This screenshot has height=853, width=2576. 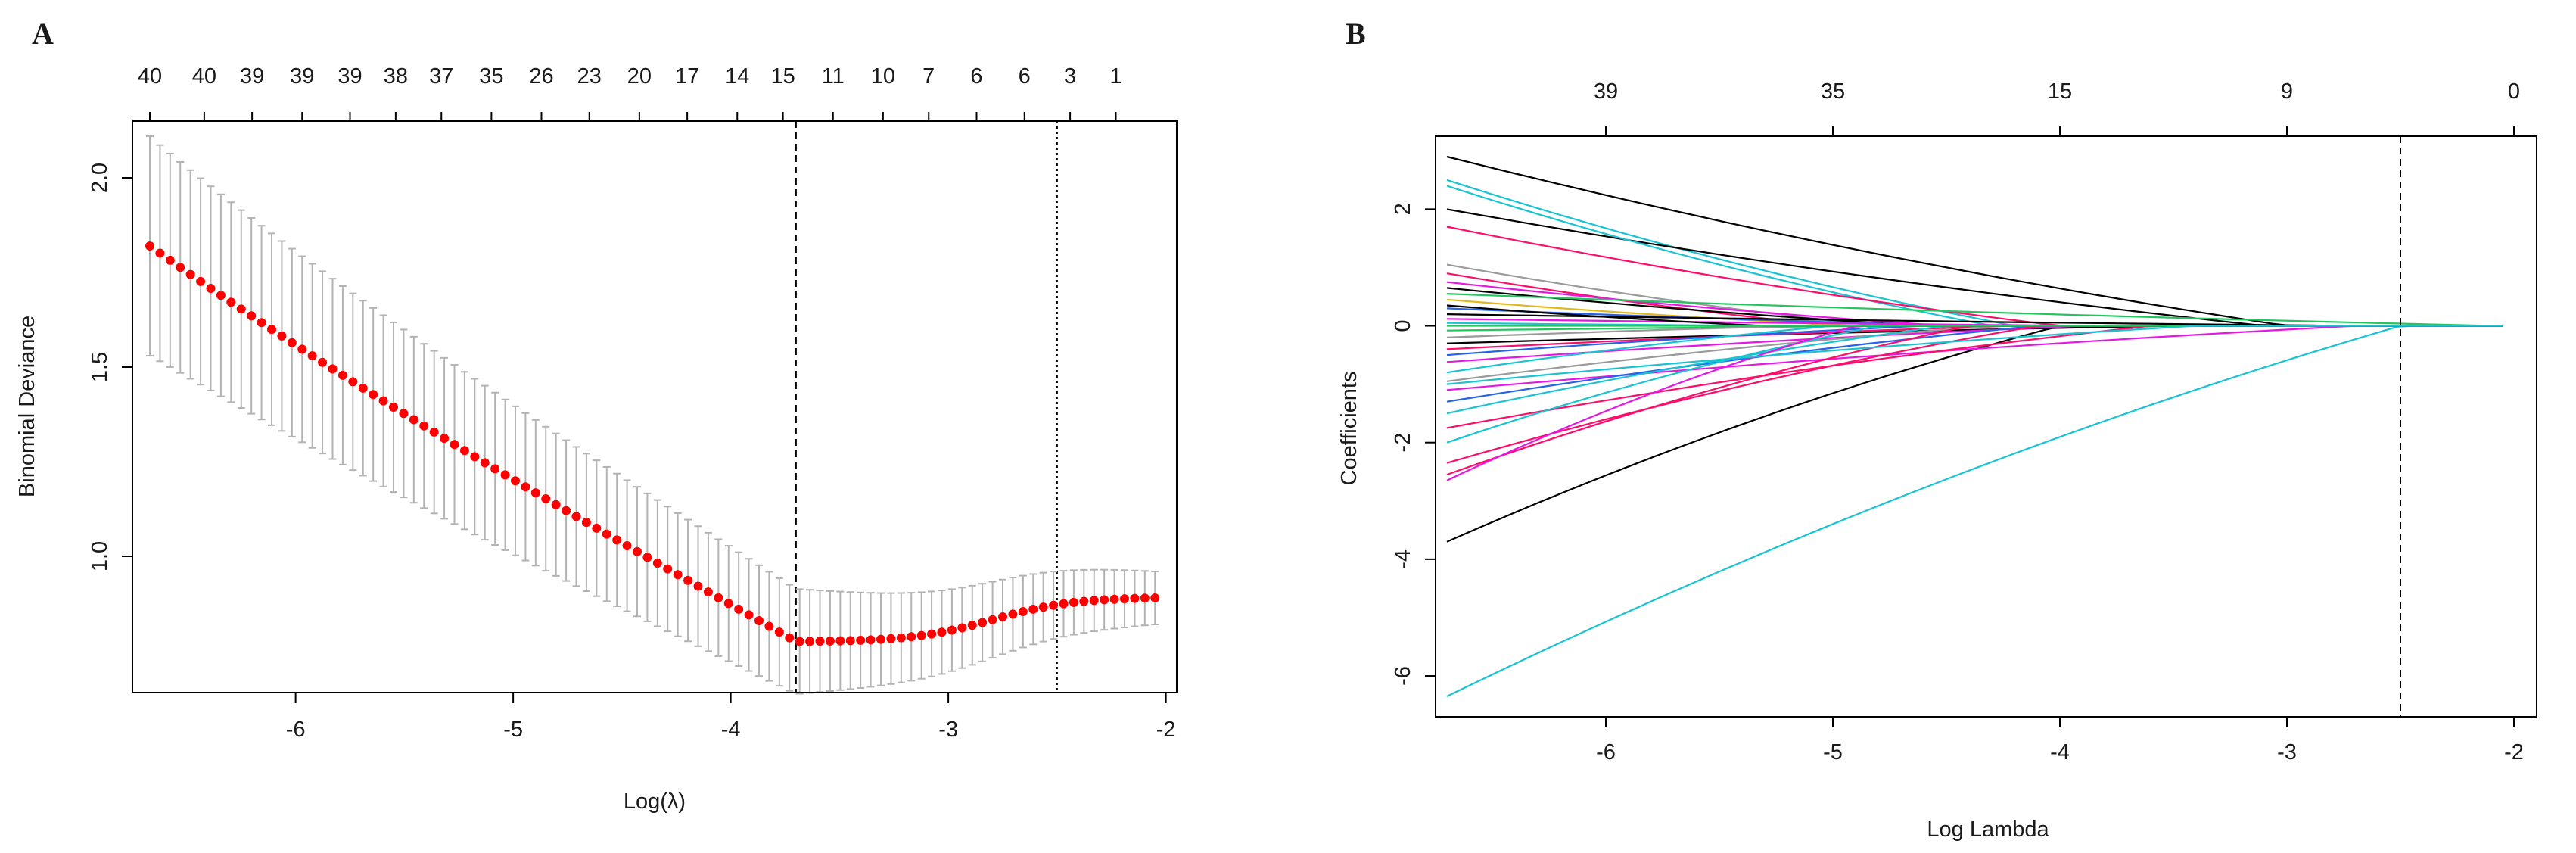 What do you see at coordinates (1974, 310) in the screenshot?
I see `panel-b-coef-path-var12` at bounding box center [1974, 310].